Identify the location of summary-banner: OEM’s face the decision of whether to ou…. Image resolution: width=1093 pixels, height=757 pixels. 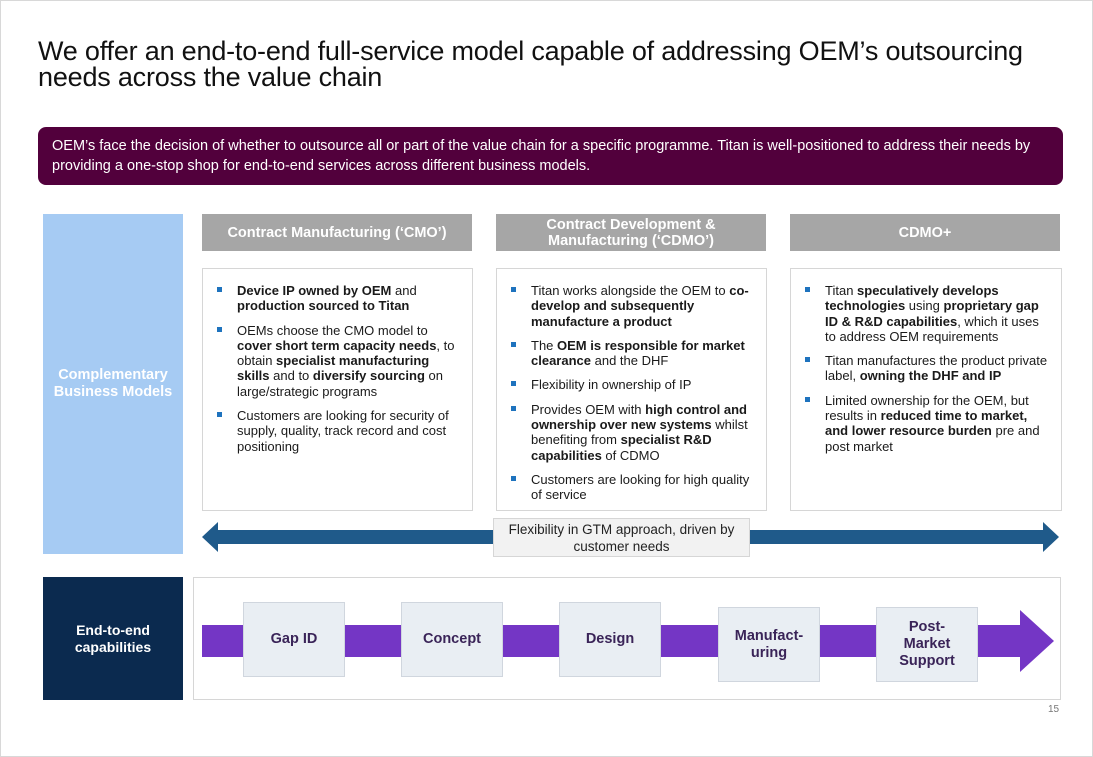
(550, 156).